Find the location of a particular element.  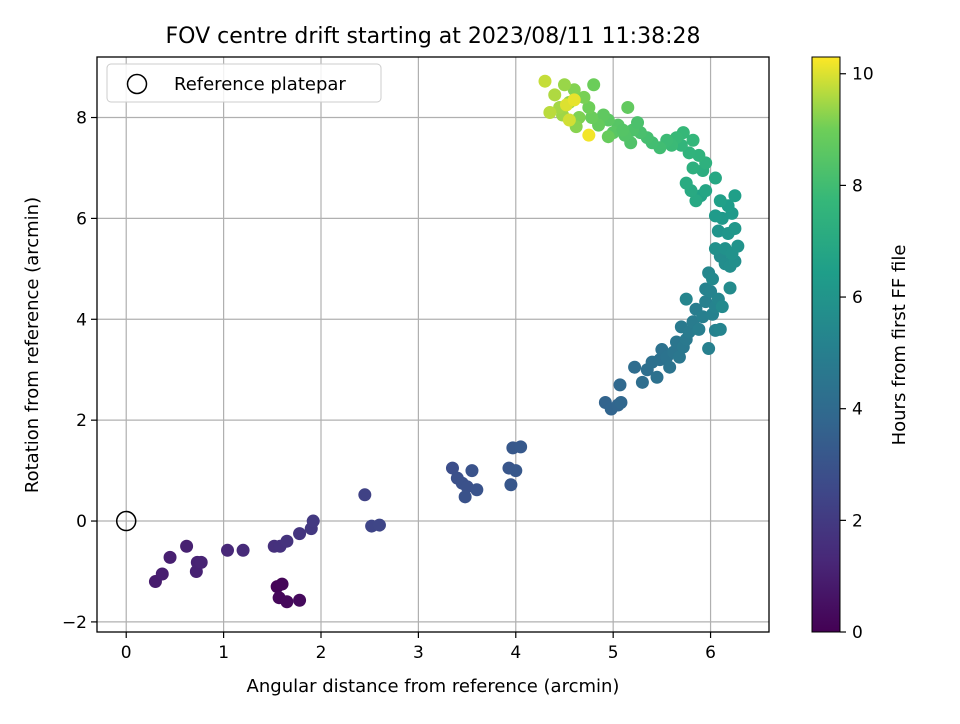

x-axis-label: Angular distance from reference (arcmin) is located at coordinates (433, 686).